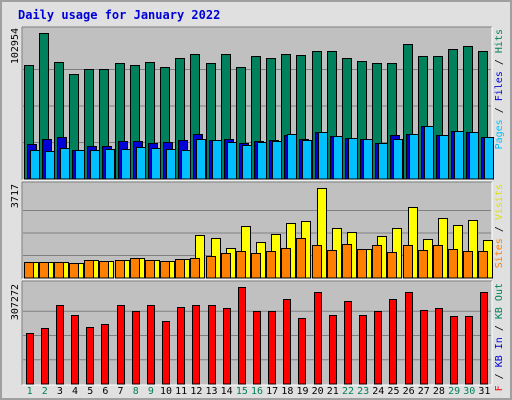  What do you see at coordinates (60, 391) in the screenshot?
I see `x-tick-label-day-3: 3` at bounding box center [60, 391].